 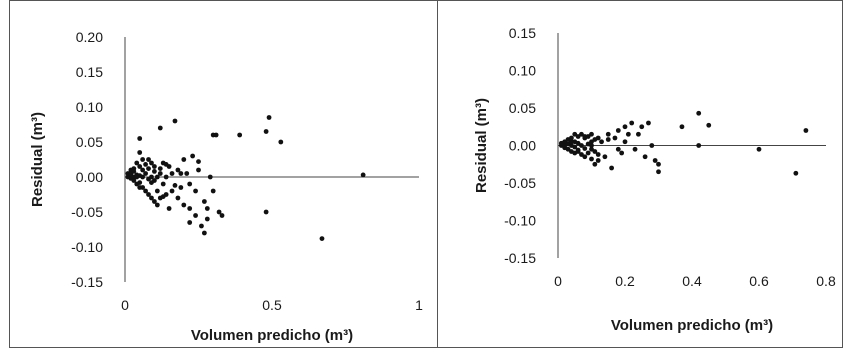 What do you see at coordinates (89, 72) in the screenshot?
I see `y-tick-label: 0.15` at bounding box center [89, 72].